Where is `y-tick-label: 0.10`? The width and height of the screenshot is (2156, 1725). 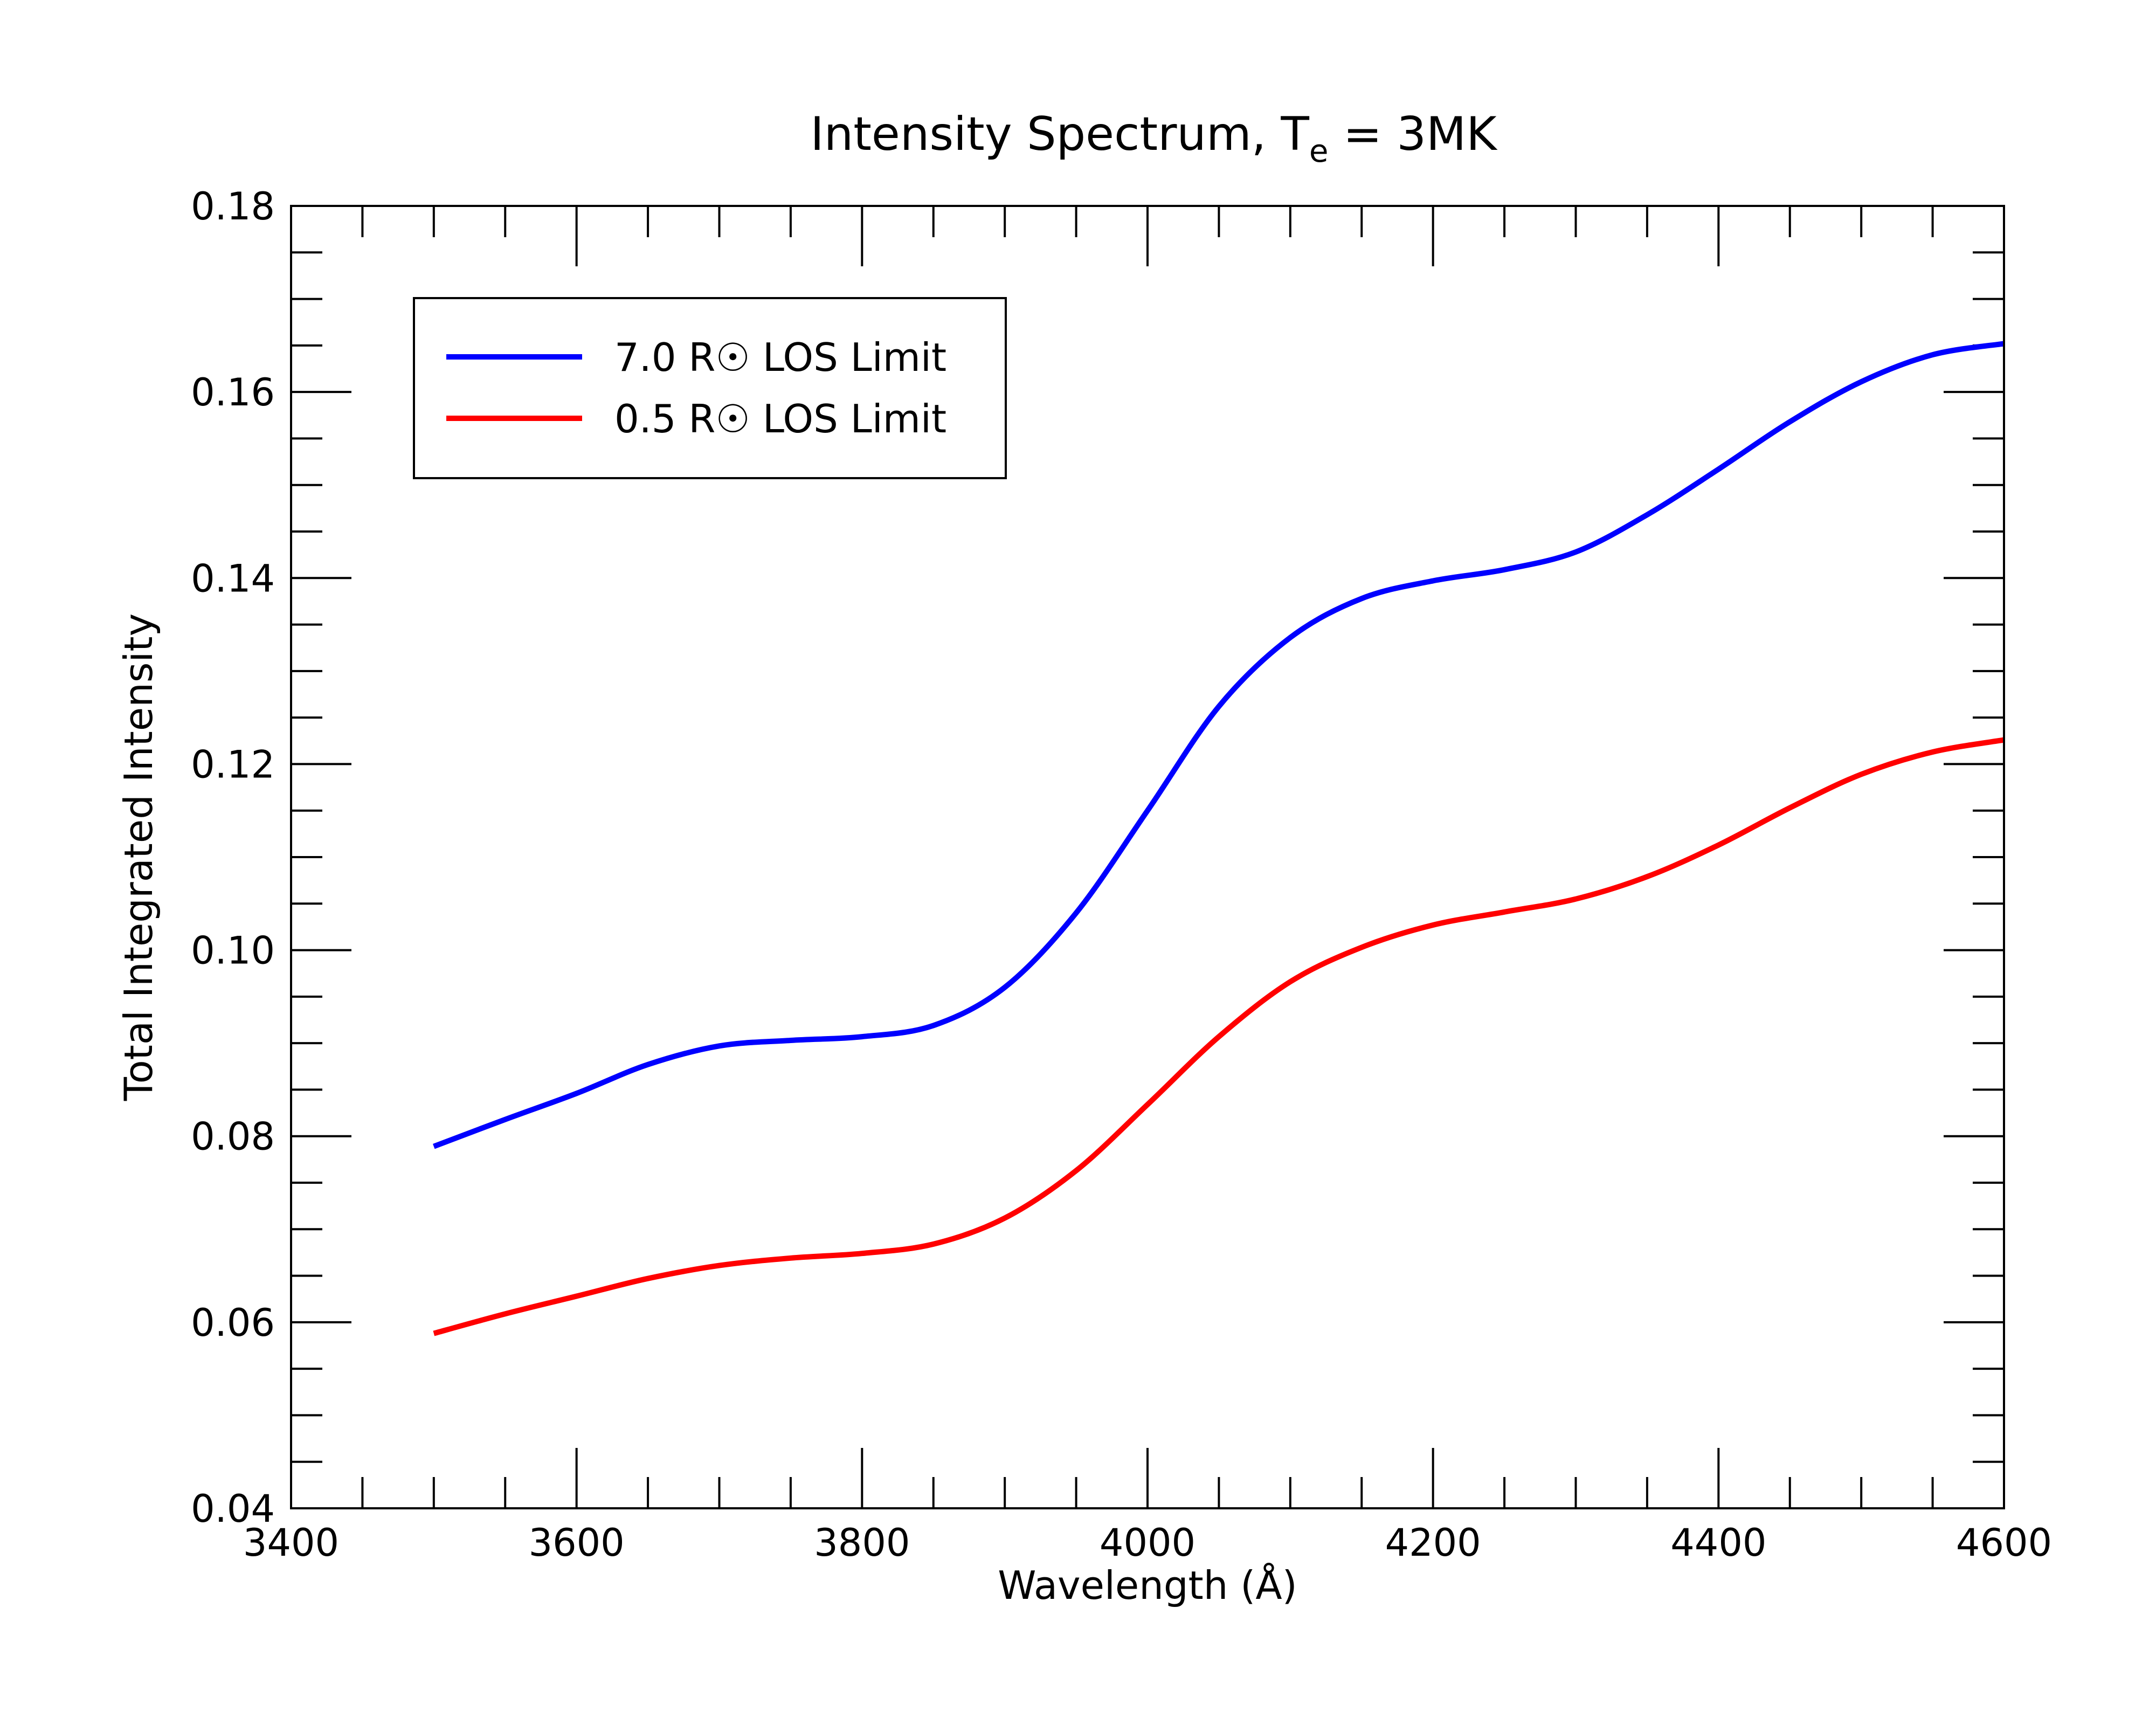
y-tick-label: 0.10 is located at coordinates (233, 951).